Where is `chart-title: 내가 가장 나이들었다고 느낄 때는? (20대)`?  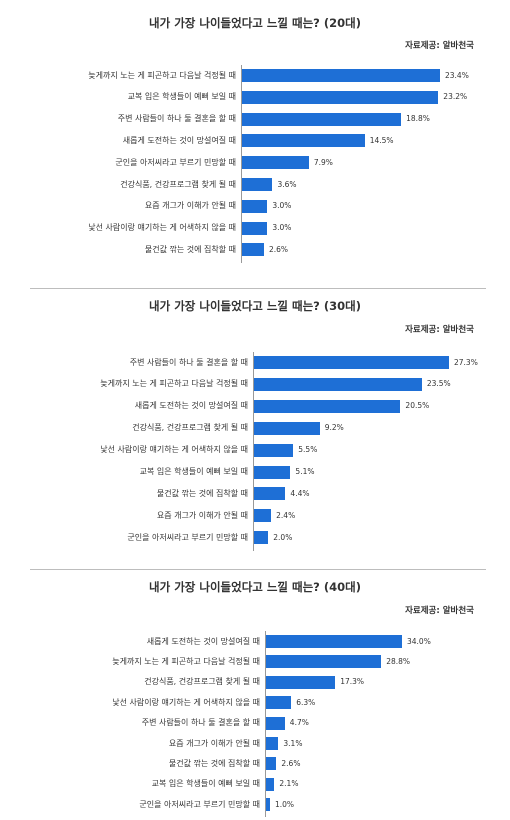 chart-title: 내가 가장 나이들었다고 느낄 때는? (20대) is located at coordinates (255, 23).